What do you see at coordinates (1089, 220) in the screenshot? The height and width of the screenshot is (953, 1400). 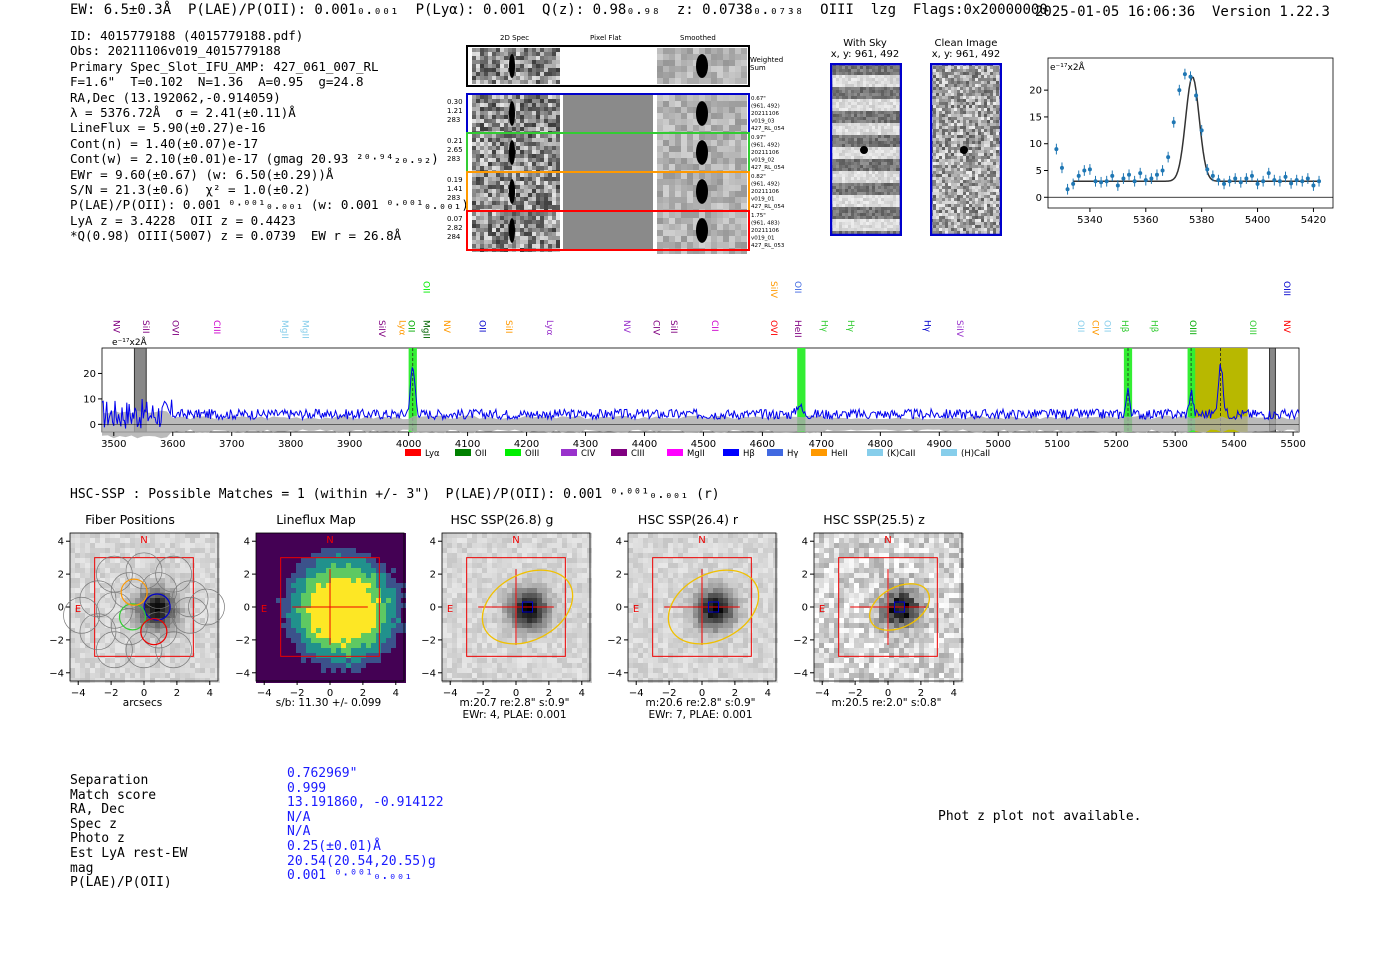 I see `x-tick-label: 5340` at bounding box center [1089, 220].